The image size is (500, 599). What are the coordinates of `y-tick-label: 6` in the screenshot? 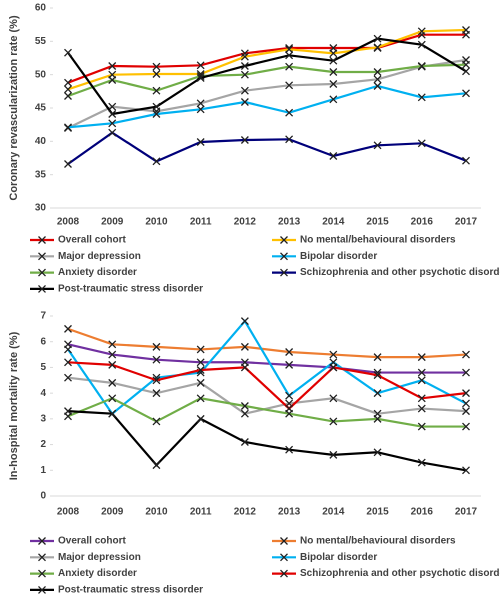 It's located at (43, 341).